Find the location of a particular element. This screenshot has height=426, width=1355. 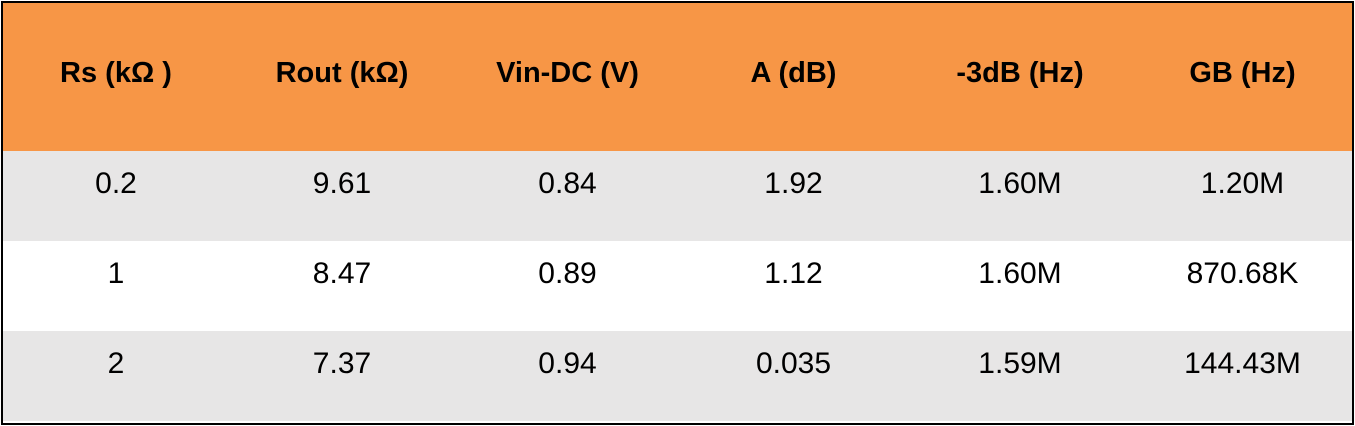

table-cell: 9.61 is located at coordinates (342, 183).